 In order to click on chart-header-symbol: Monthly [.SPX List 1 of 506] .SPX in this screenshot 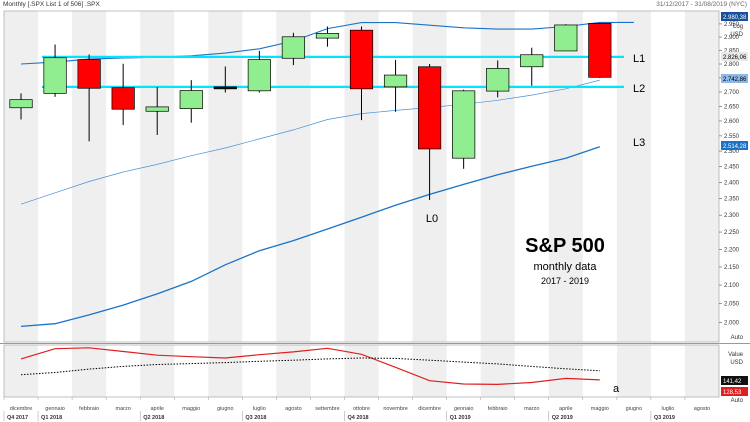, I will do `click(51, 4)`.